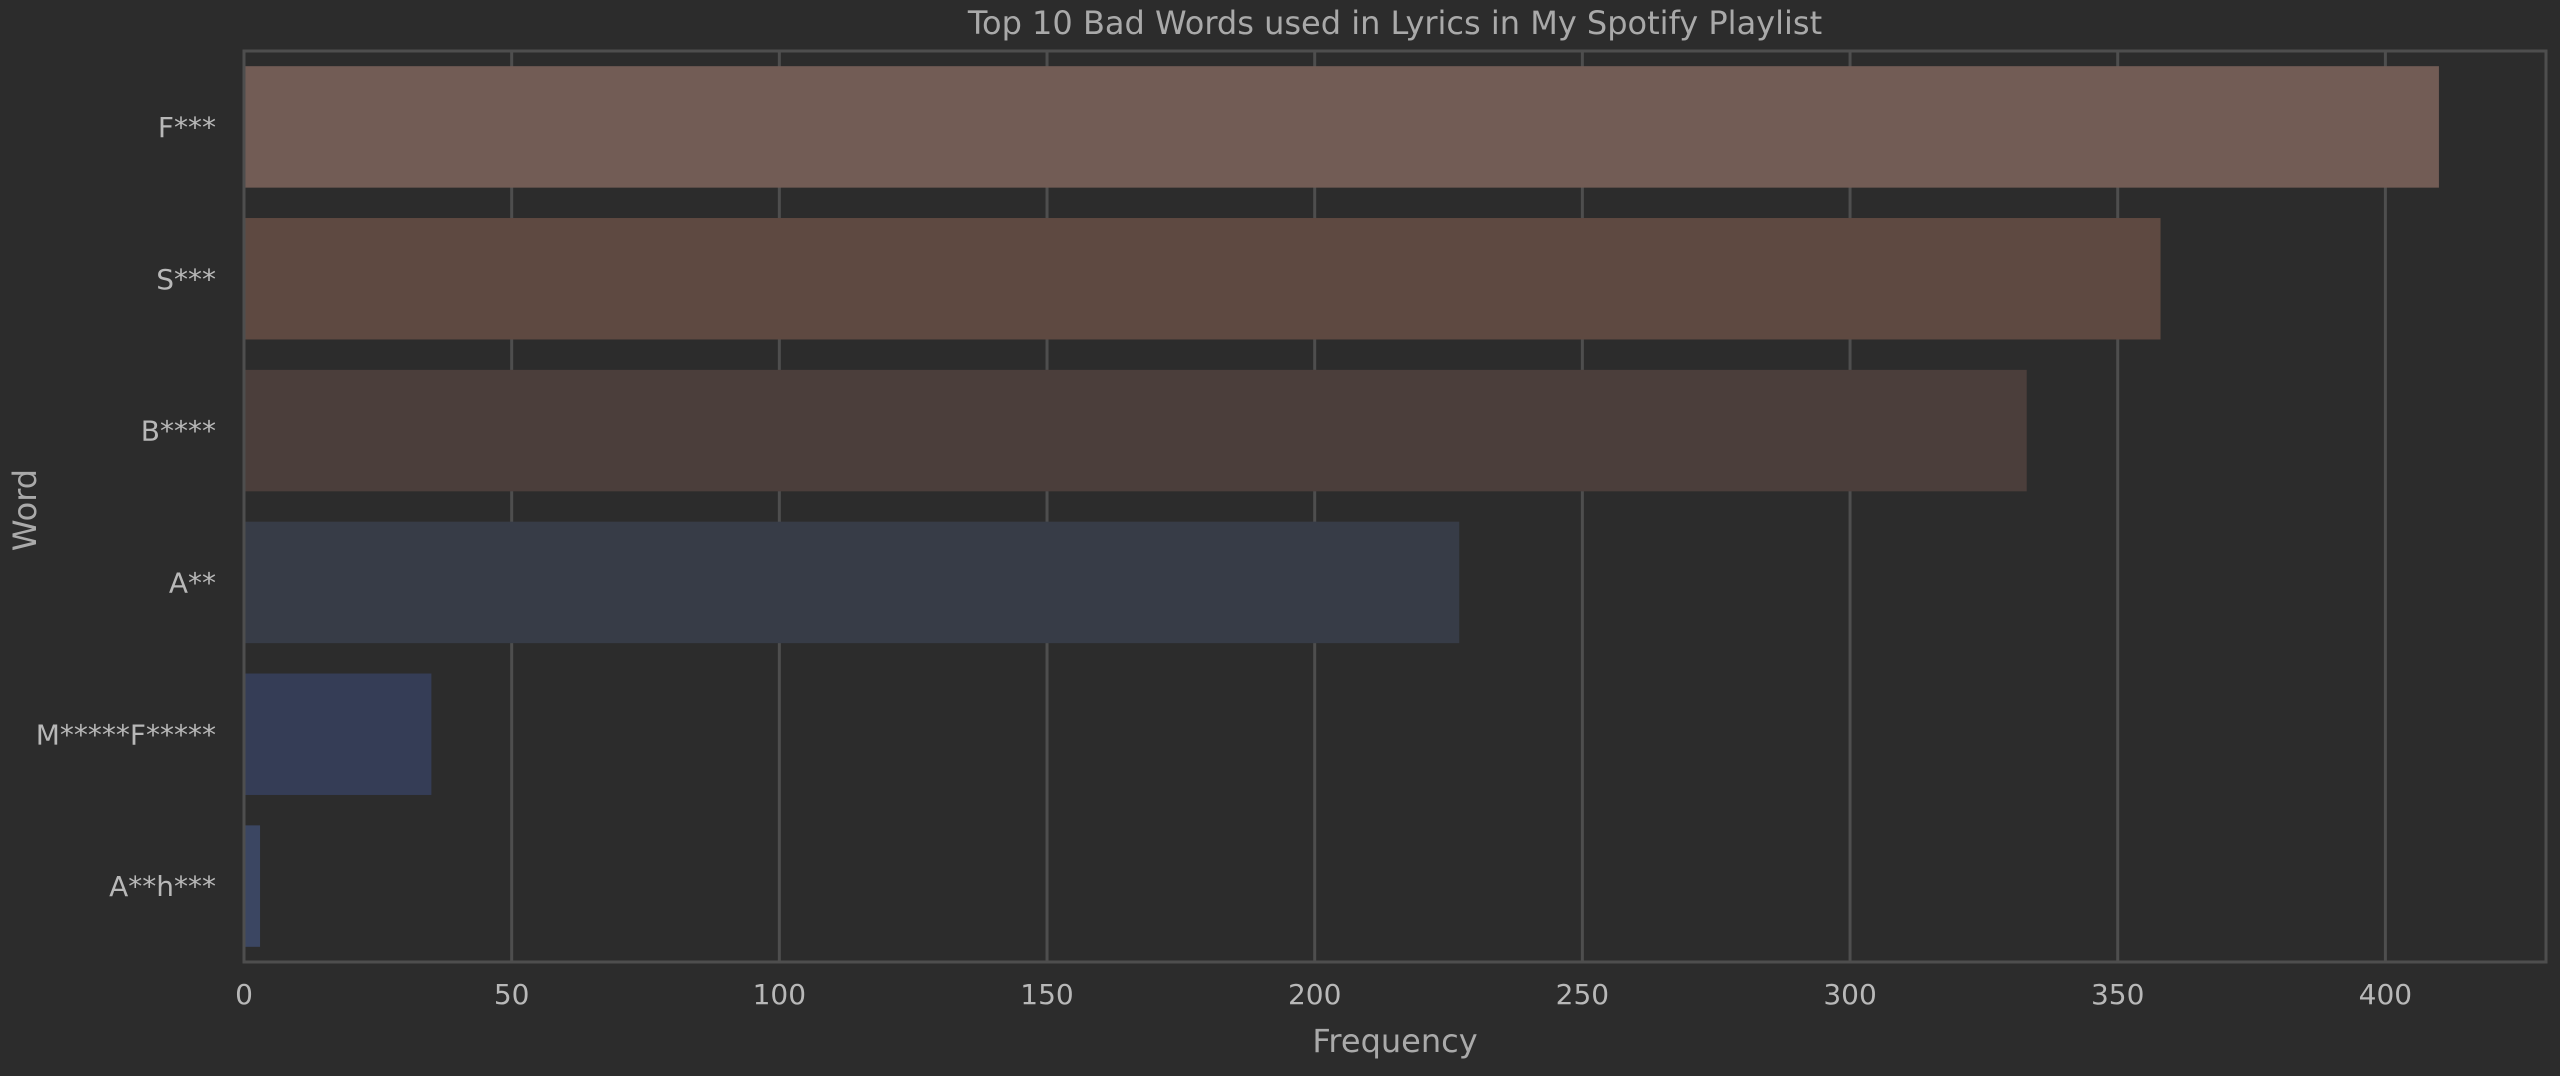  Describe the element at coordinates (126, 734) in the screenshot. I see `y-tick-label: M*****F*****` at that location.